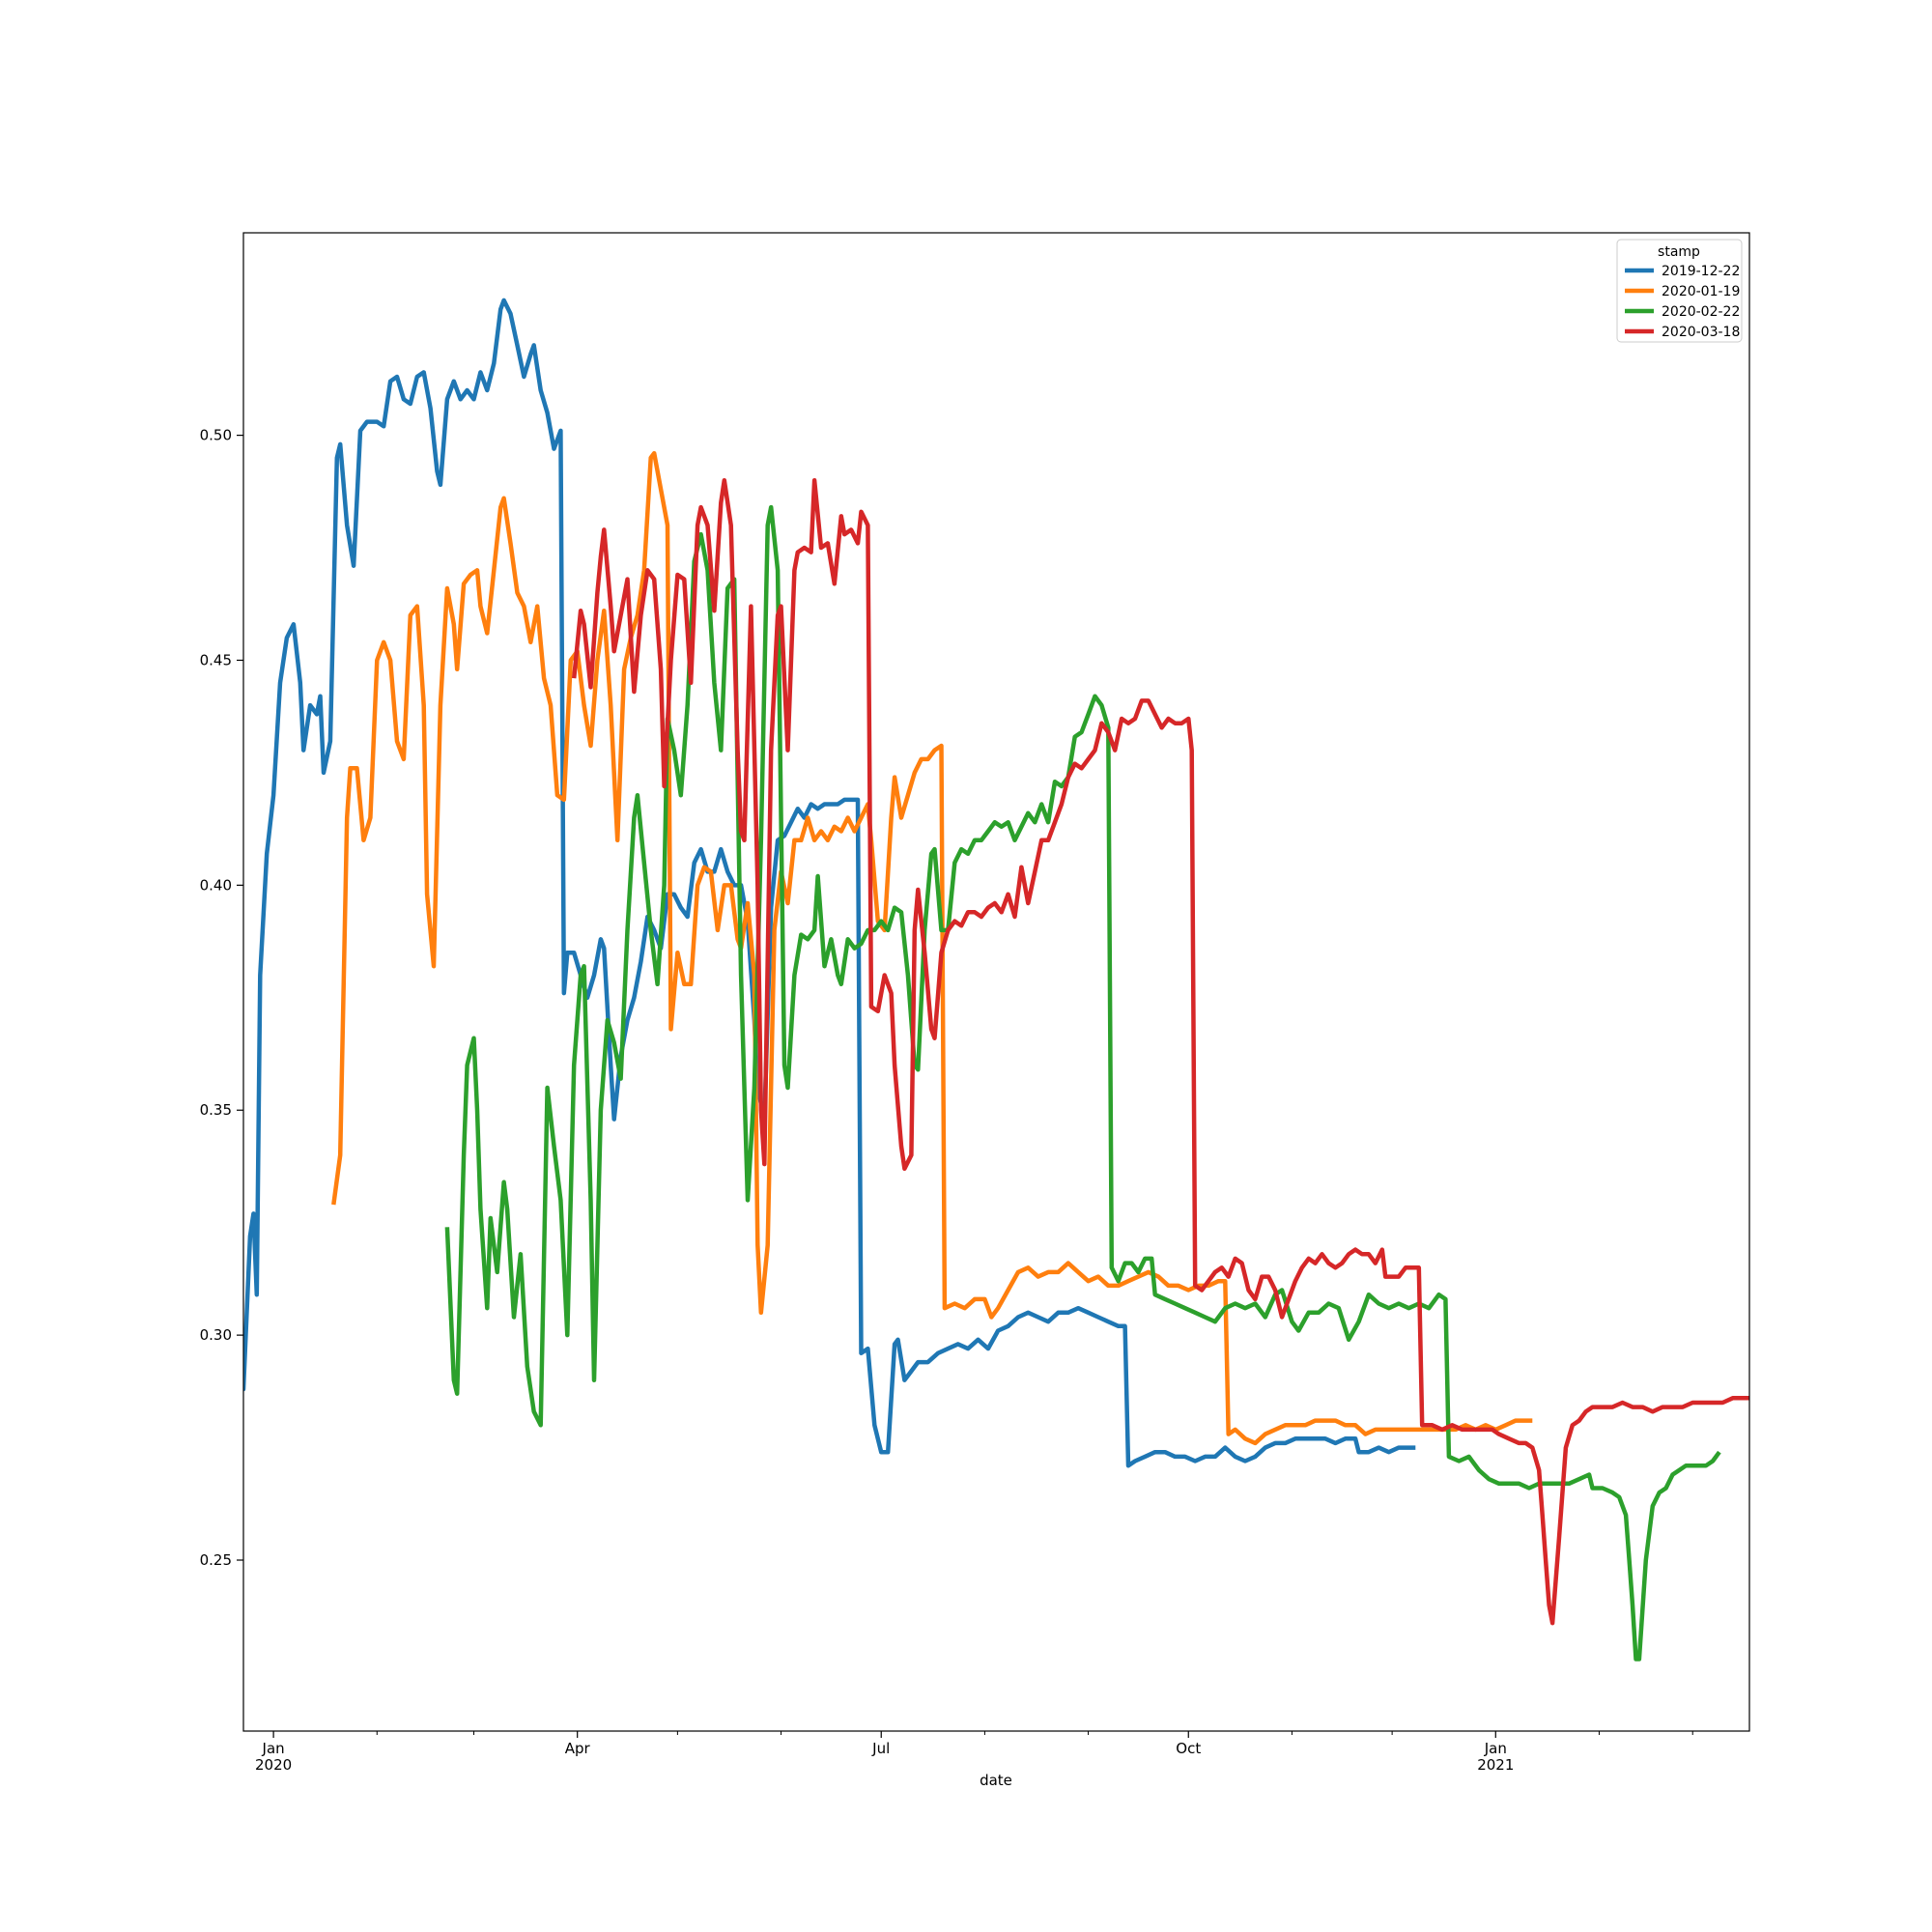 This screenshot has height=1932, width=1932. What do you see at coordinates (216, 659) in the screenshot?
I see `y-tick-label-4: 0.45` at bounding box center [216, 659].